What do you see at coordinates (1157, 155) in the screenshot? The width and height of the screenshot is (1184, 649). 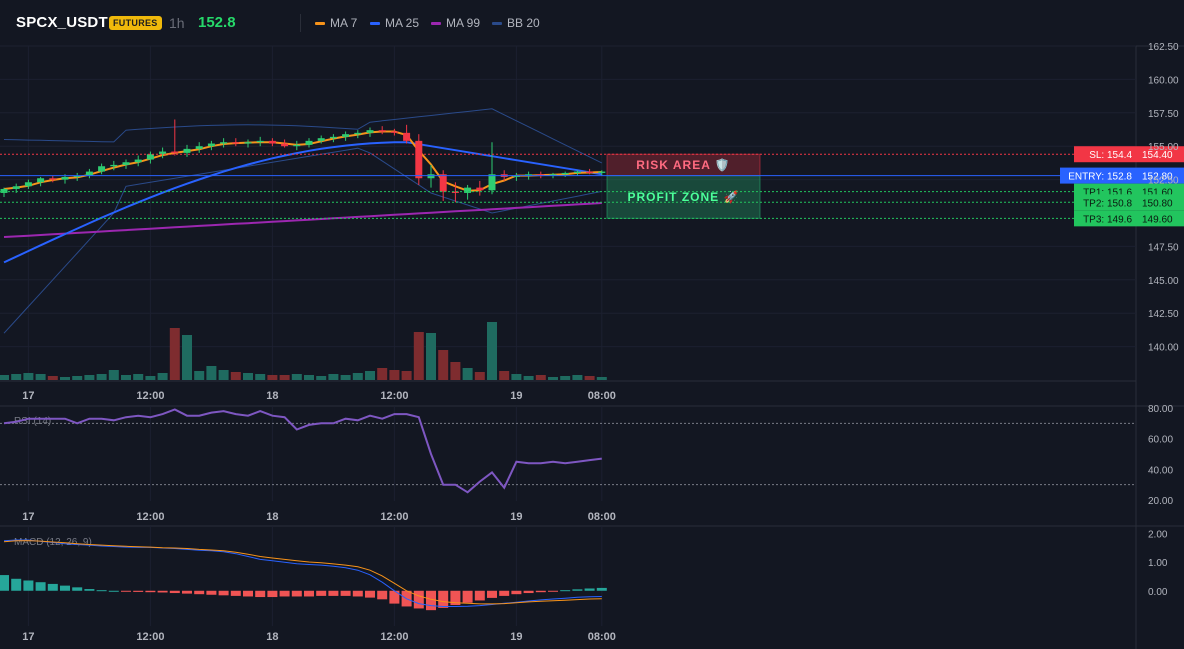 I see `price-axis-tag-label: 154.40` at bounding box center [1157, 155].